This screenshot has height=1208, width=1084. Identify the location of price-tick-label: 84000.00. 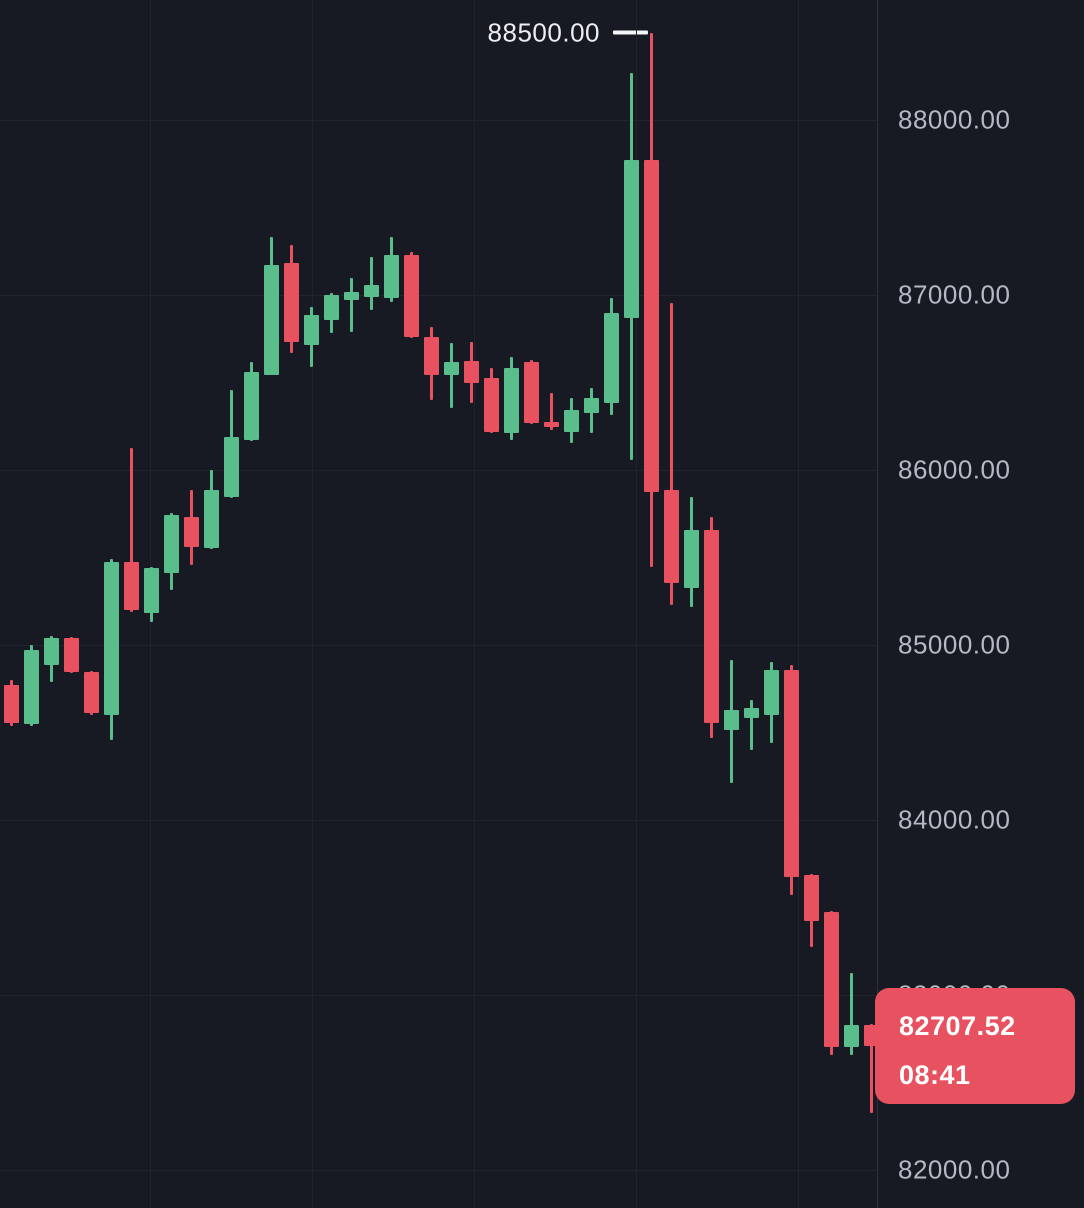
(954, 819).